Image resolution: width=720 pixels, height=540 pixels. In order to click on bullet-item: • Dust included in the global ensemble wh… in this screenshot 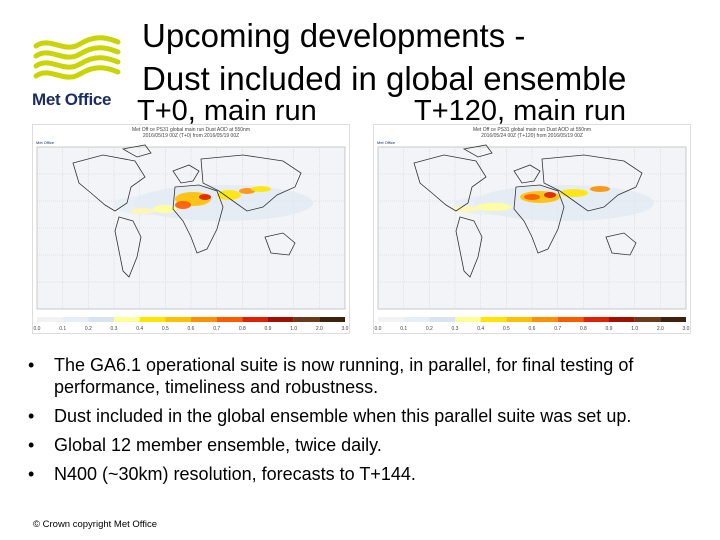, I will do `click(370, 416)`.